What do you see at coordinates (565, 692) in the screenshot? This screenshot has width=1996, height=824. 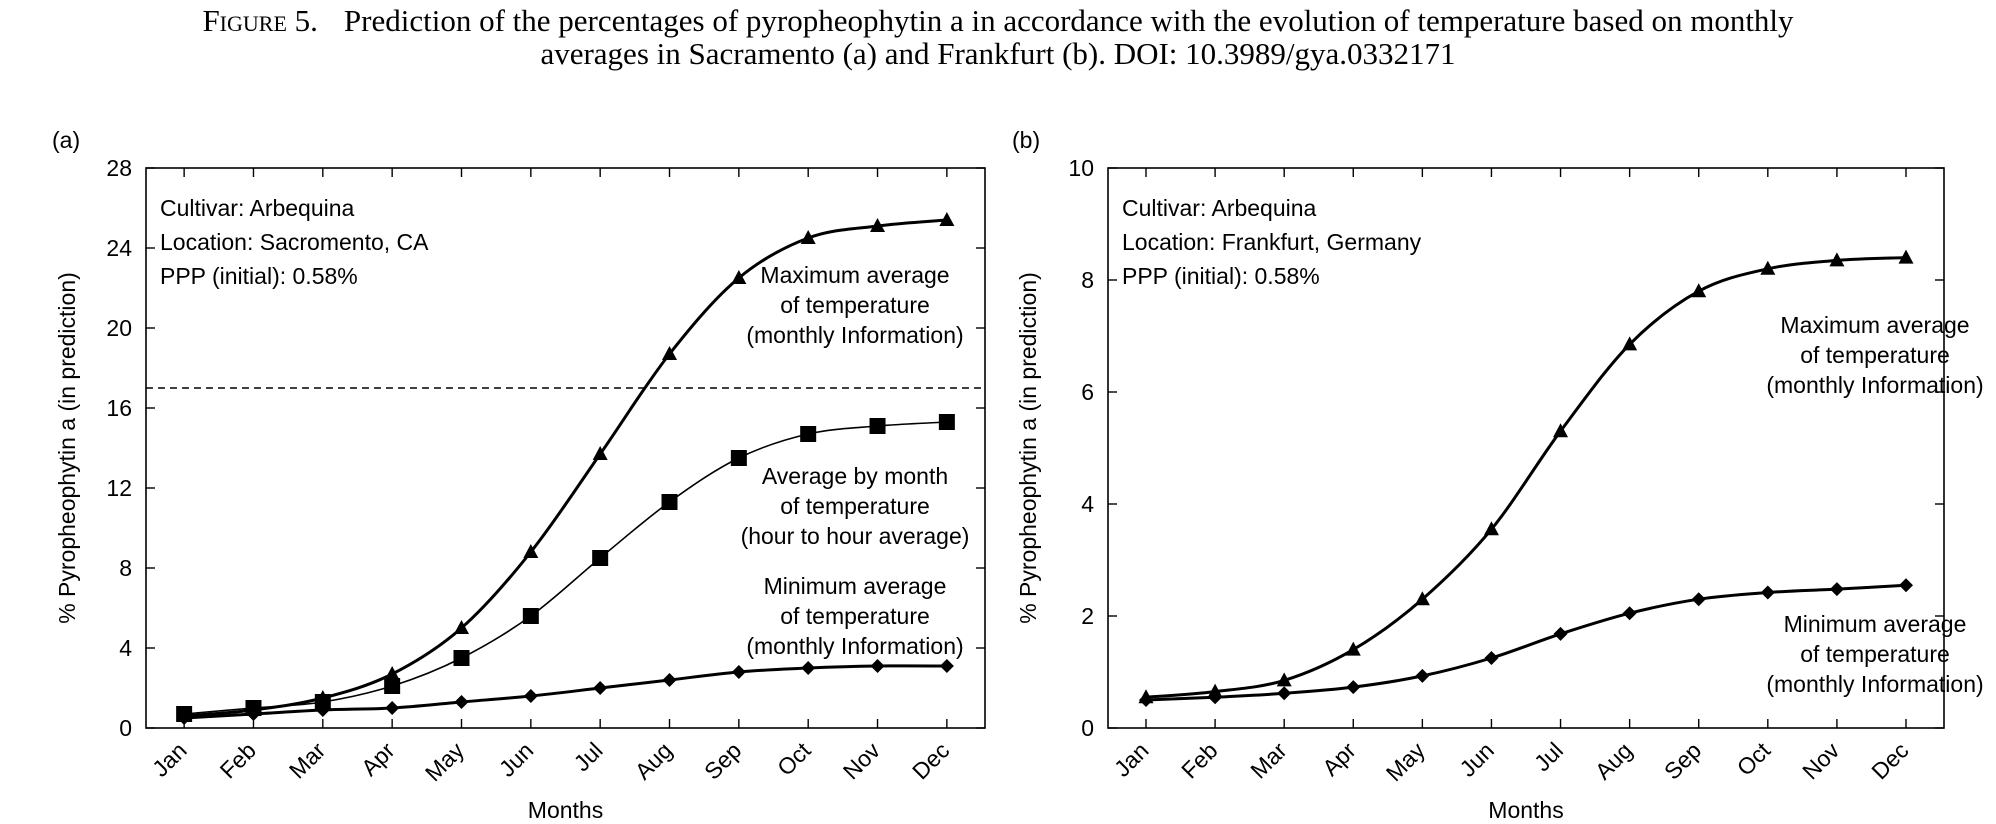 I see `series-line-diamond` at bounding box center [565, 692].